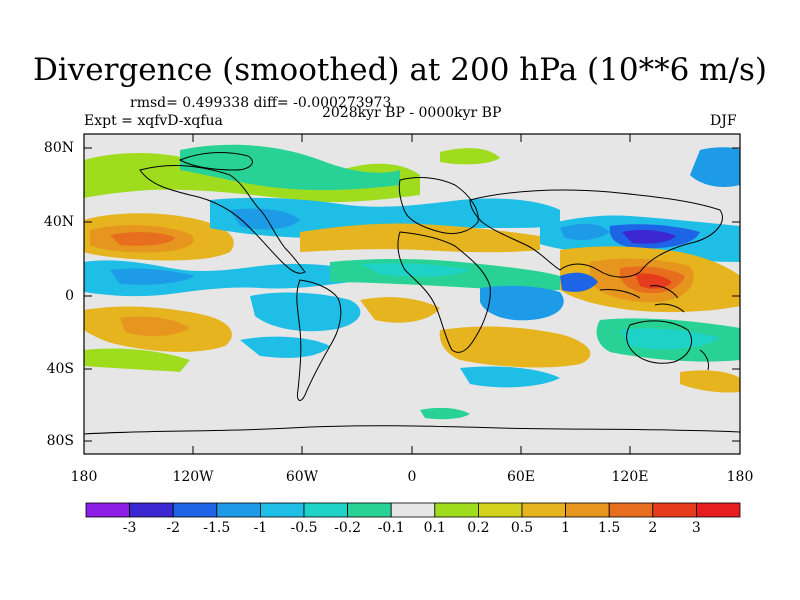 This screenshot has width=800, height=600. Describe the element at coordinates (522, 528) in the screenshot. I see `colorbar-label: 0.5` at that location.